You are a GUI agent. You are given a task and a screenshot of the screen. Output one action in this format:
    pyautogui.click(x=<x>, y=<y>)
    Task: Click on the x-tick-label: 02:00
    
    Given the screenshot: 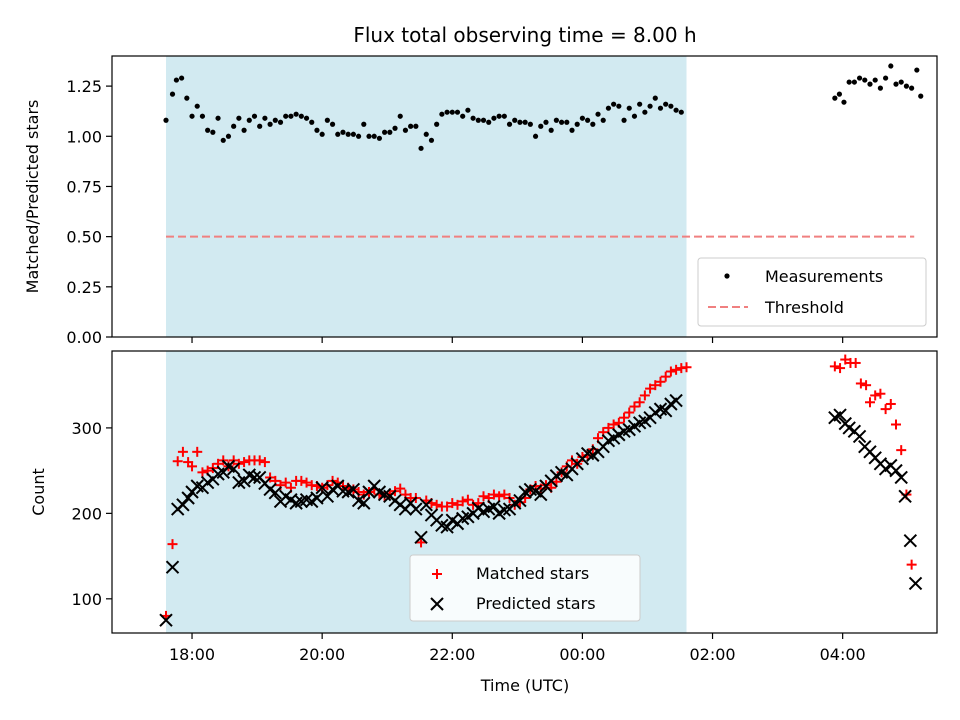 What is the action you would take?
    pyautogui.click(x=712, y=654)
    